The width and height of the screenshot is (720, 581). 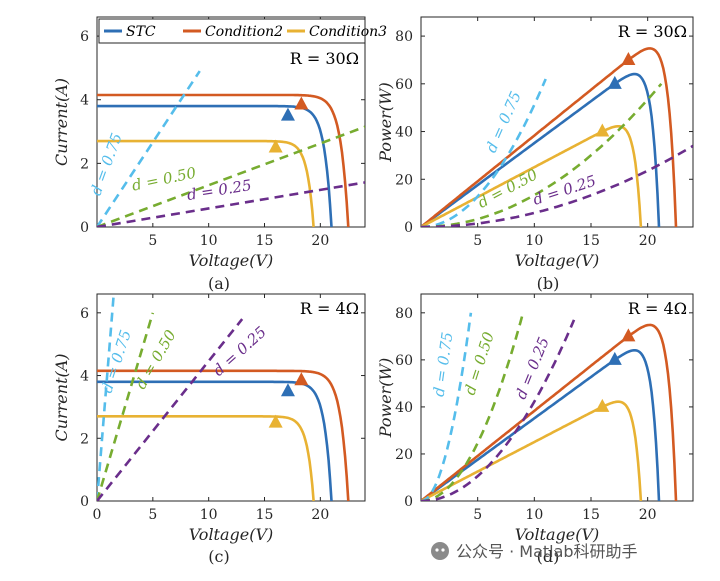 What do you see at coordinates (404, 314) in the screenshot?
I see `y-tick-label: 80` at bounding box center [404, 314].